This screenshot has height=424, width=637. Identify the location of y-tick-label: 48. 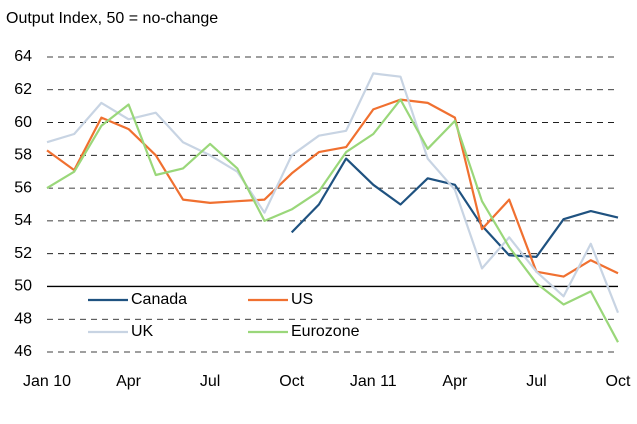
(23, 318).